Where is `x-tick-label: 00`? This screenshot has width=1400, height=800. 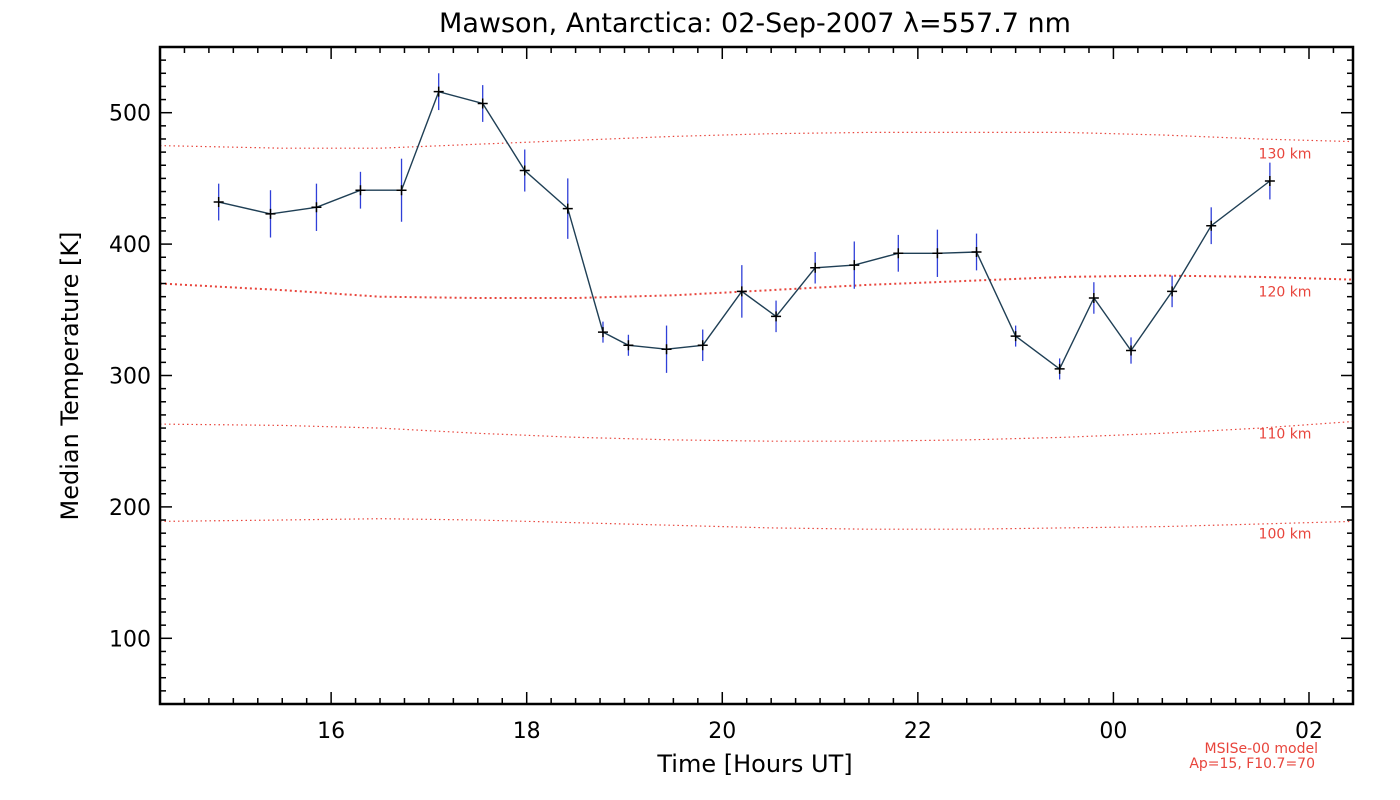
x-tick-label: 00 is located at coordinates (1113, 731).